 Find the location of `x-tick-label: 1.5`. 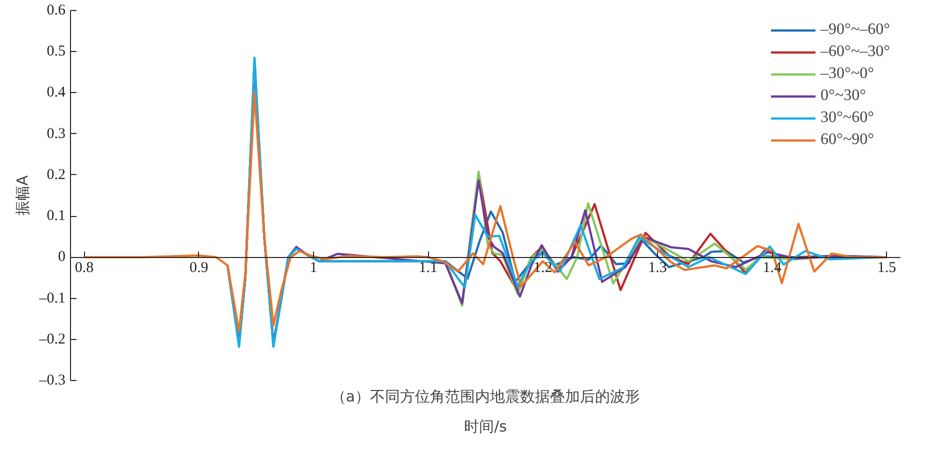

x-tick-label: 1.5 is located at coordinates (886, 268).